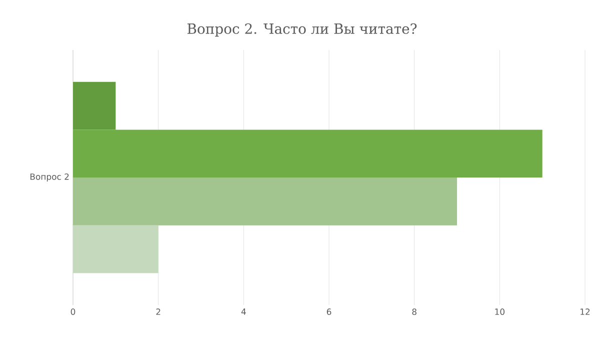  Describe the element at coordinates (73, 311) in the screenshot. I see `x-tick-label: 0` at that location.